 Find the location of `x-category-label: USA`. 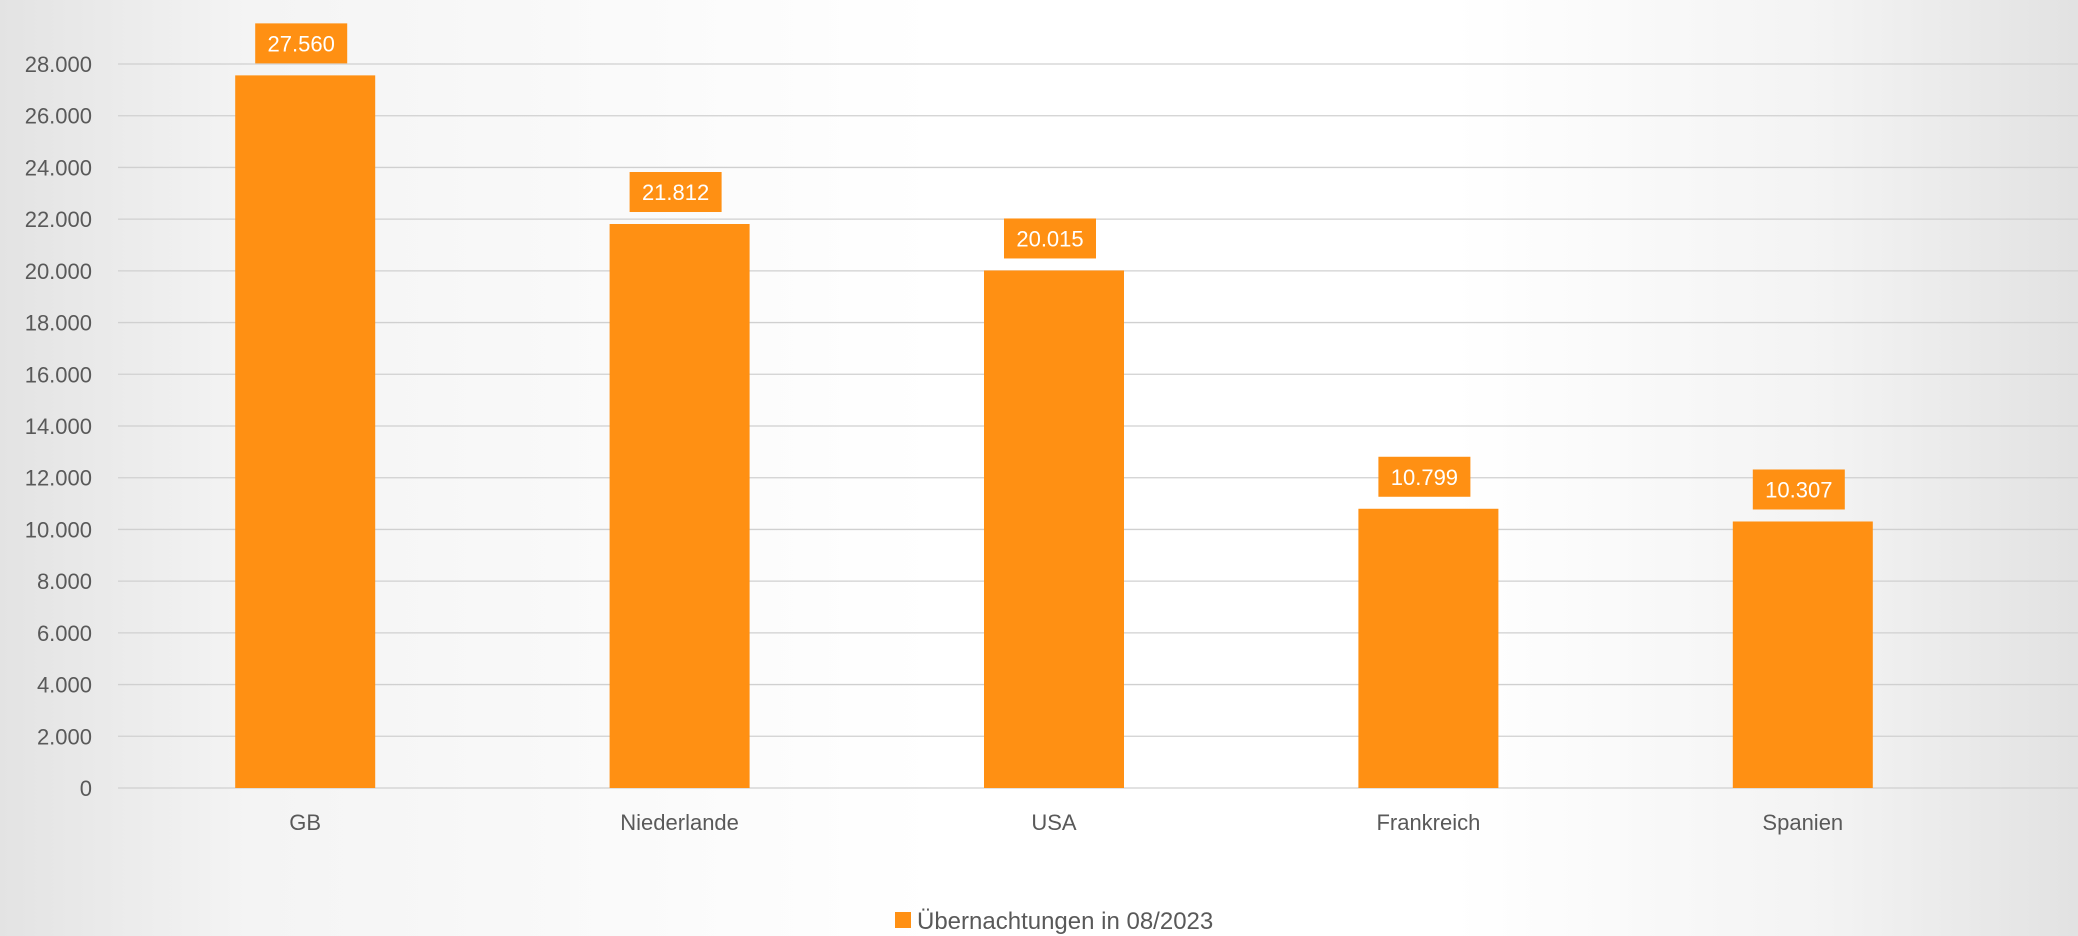

x-category-label: USA is located at coordinates (1054, 822).